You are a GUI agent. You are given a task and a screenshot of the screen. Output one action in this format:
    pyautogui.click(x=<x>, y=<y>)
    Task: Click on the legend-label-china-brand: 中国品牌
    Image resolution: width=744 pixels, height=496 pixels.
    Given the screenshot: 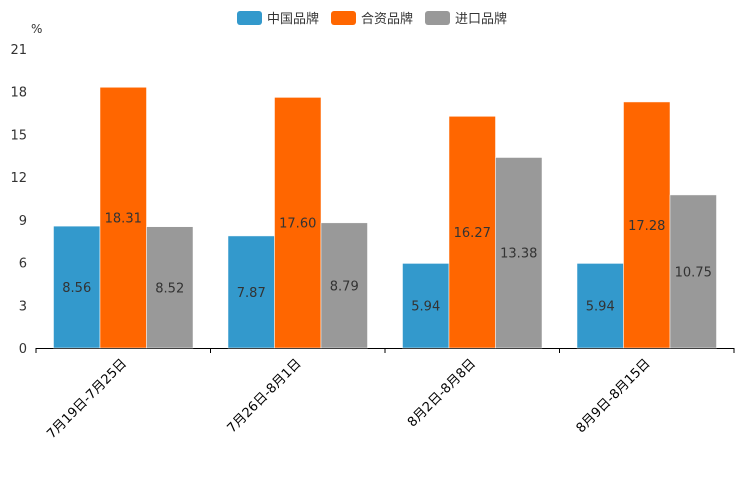 What is the action you would take?
    pyautogui.click(x=292, y=19)
    